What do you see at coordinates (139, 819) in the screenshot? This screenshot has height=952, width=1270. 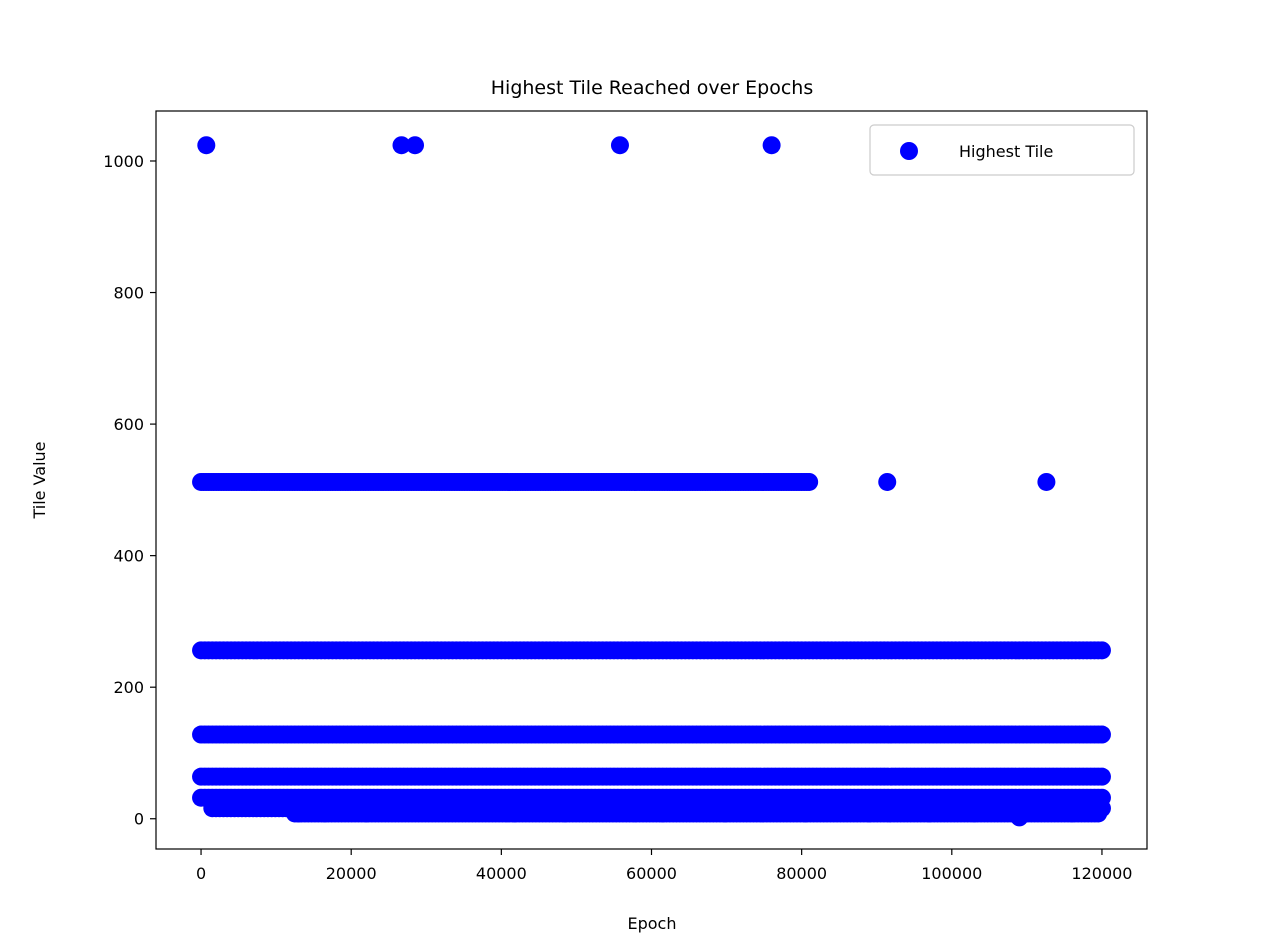 I see `y-tick-label: 0` at bounding box center [139, 819].